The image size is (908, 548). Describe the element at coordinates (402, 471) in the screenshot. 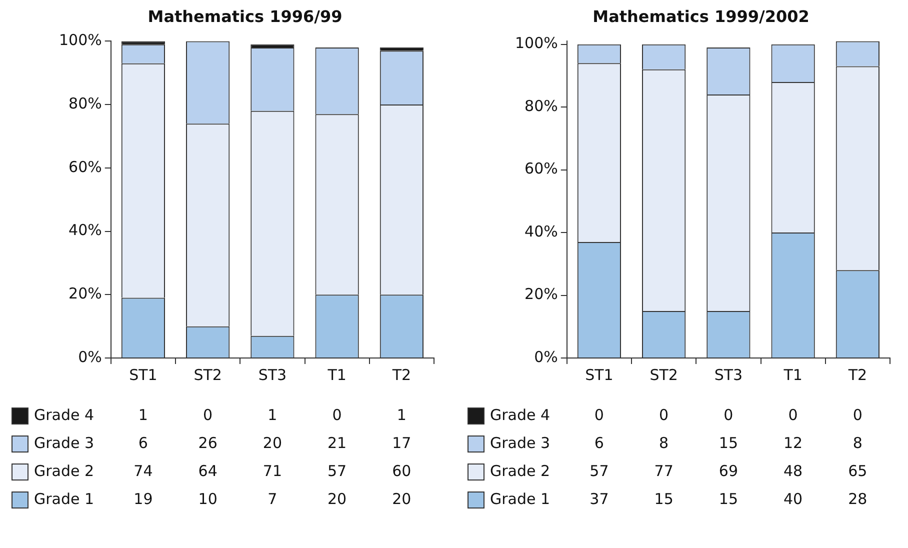

I see `data-label: 60` at that location.